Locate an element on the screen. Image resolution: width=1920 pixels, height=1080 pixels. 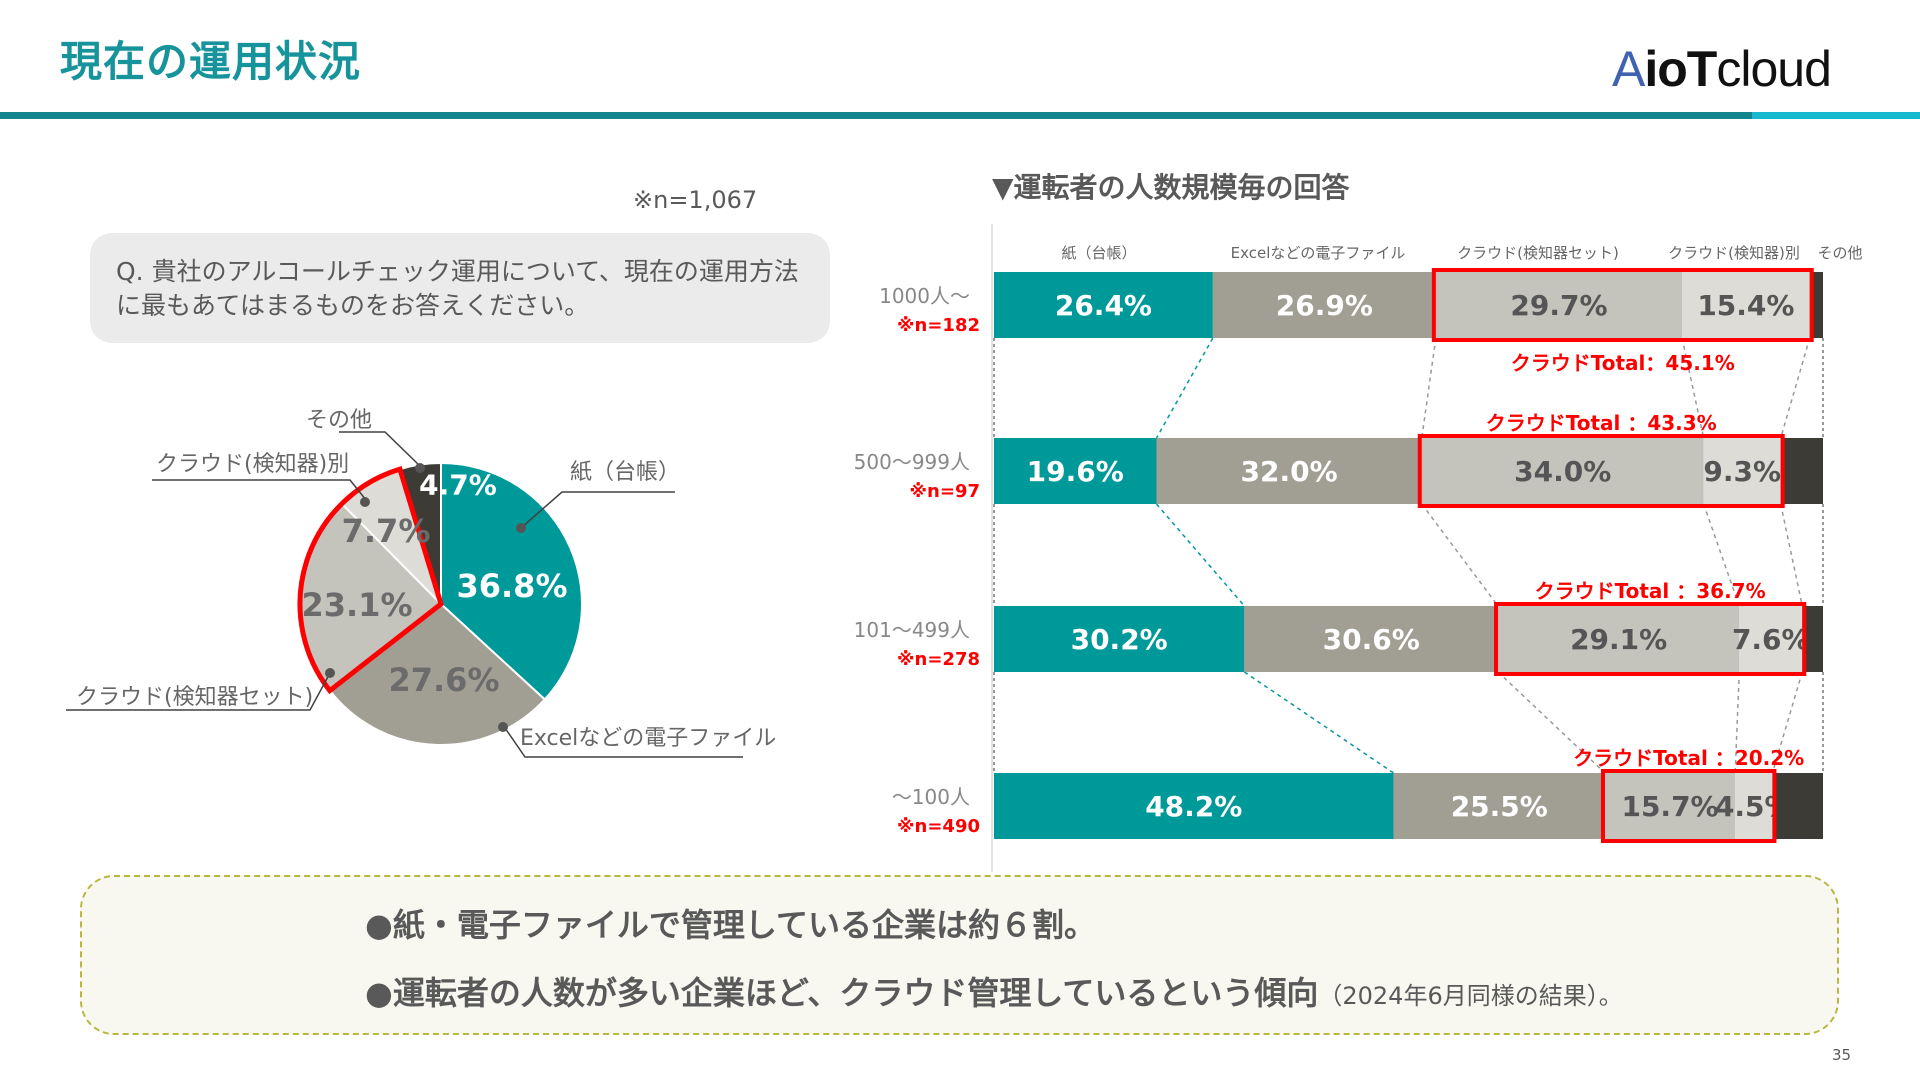
bar-value-label: 48.2% is located at coordinates (1193, 806).